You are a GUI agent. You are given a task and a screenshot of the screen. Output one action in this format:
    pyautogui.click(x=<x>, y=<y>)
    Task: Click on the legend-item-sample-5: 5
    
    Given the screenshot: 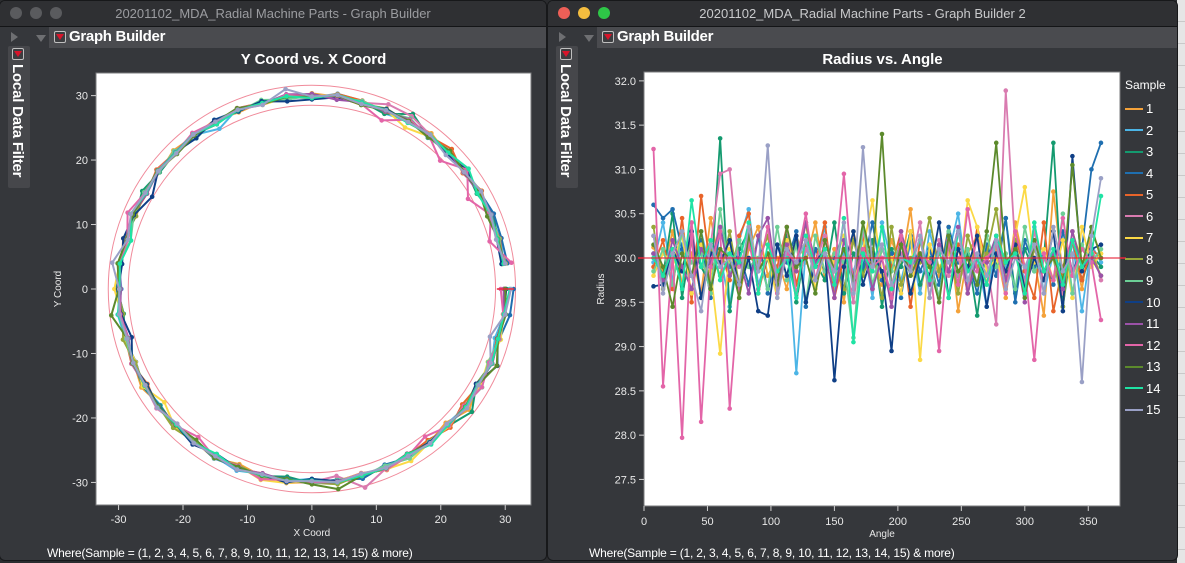 What is the action you would take?
    pyautogui.click(x=1145, y=195)
    